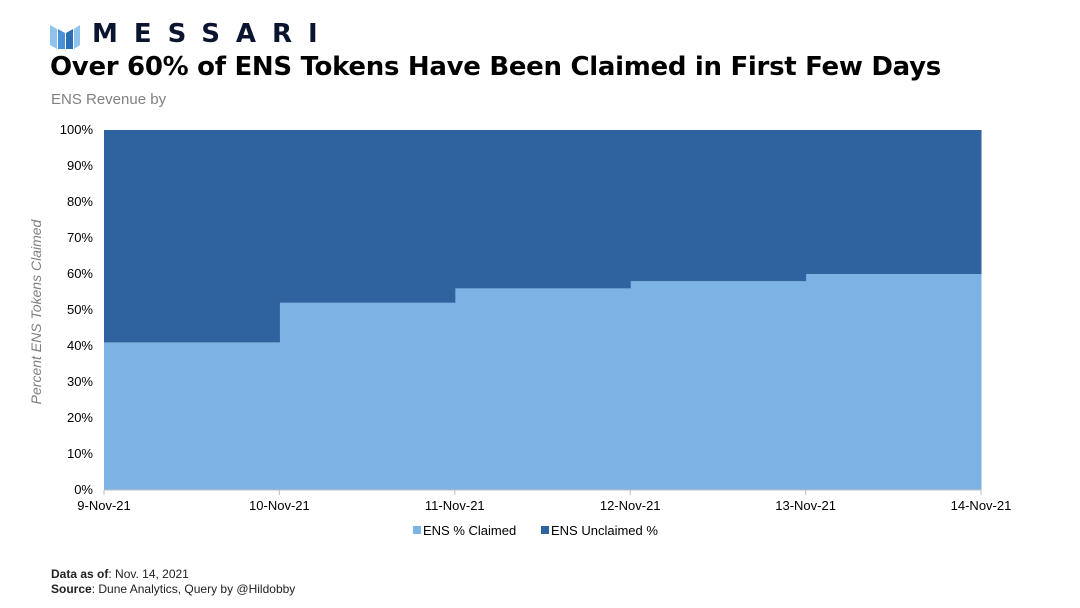 The height and width of the screenshot is (608, 1080). I want to click on y-tick-label-6: 60%, so click(80, 273).